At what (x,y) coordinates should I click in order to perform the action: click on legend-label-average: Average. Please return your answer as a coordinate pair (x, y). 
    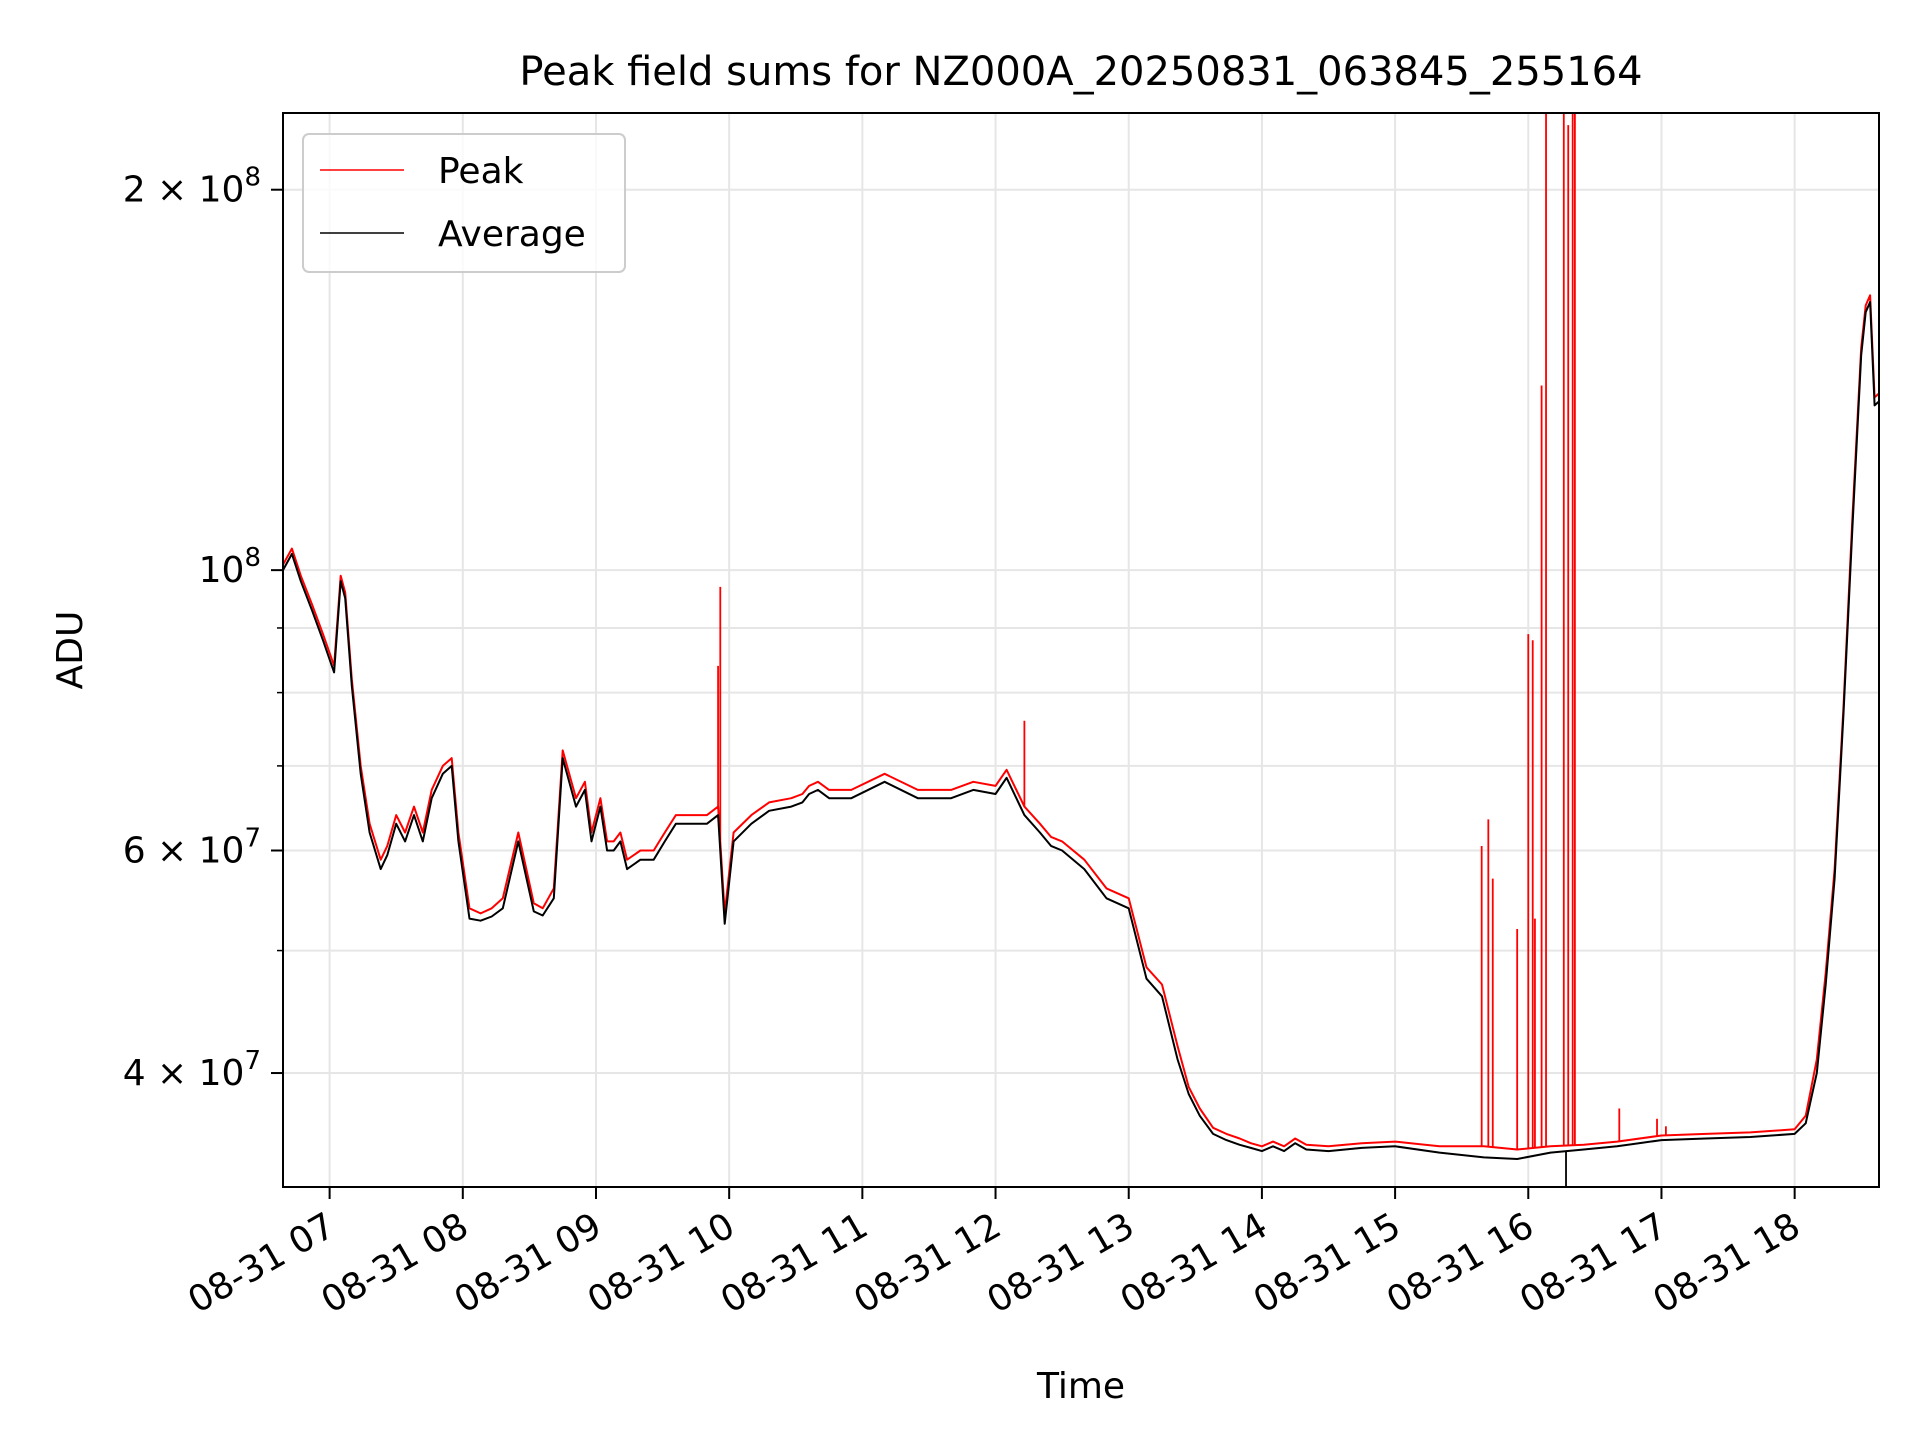
    Looking at the image, I should click on (512, 234).